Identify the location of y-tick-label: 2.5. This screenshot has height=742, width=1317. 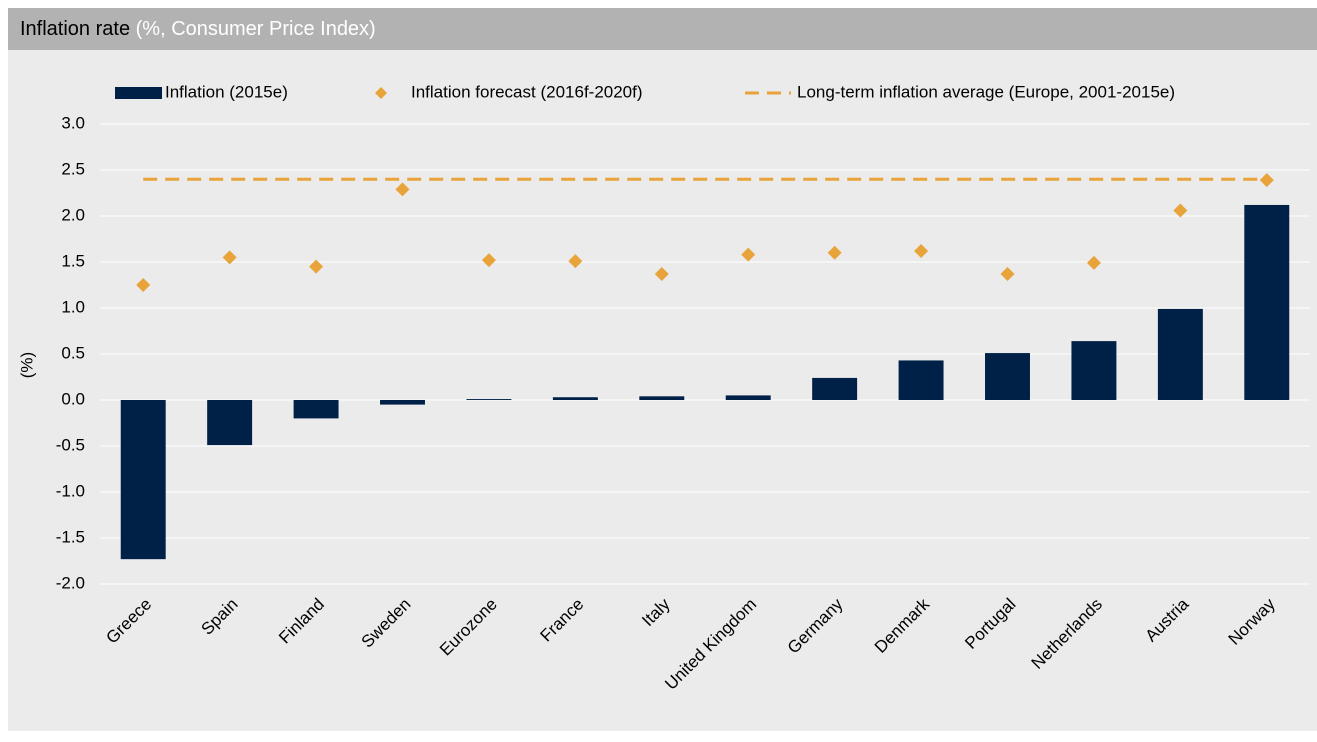
(73, 168).